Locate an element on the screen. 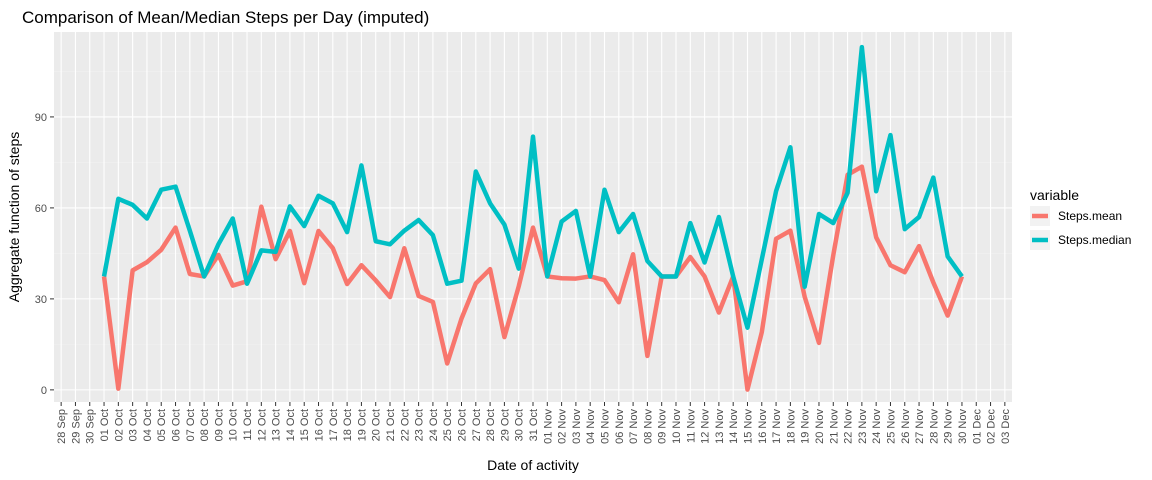 The width and height of the screenshot is (1152, 480). x-tick-label: 09 Nov is located at coordinates (663, 426).